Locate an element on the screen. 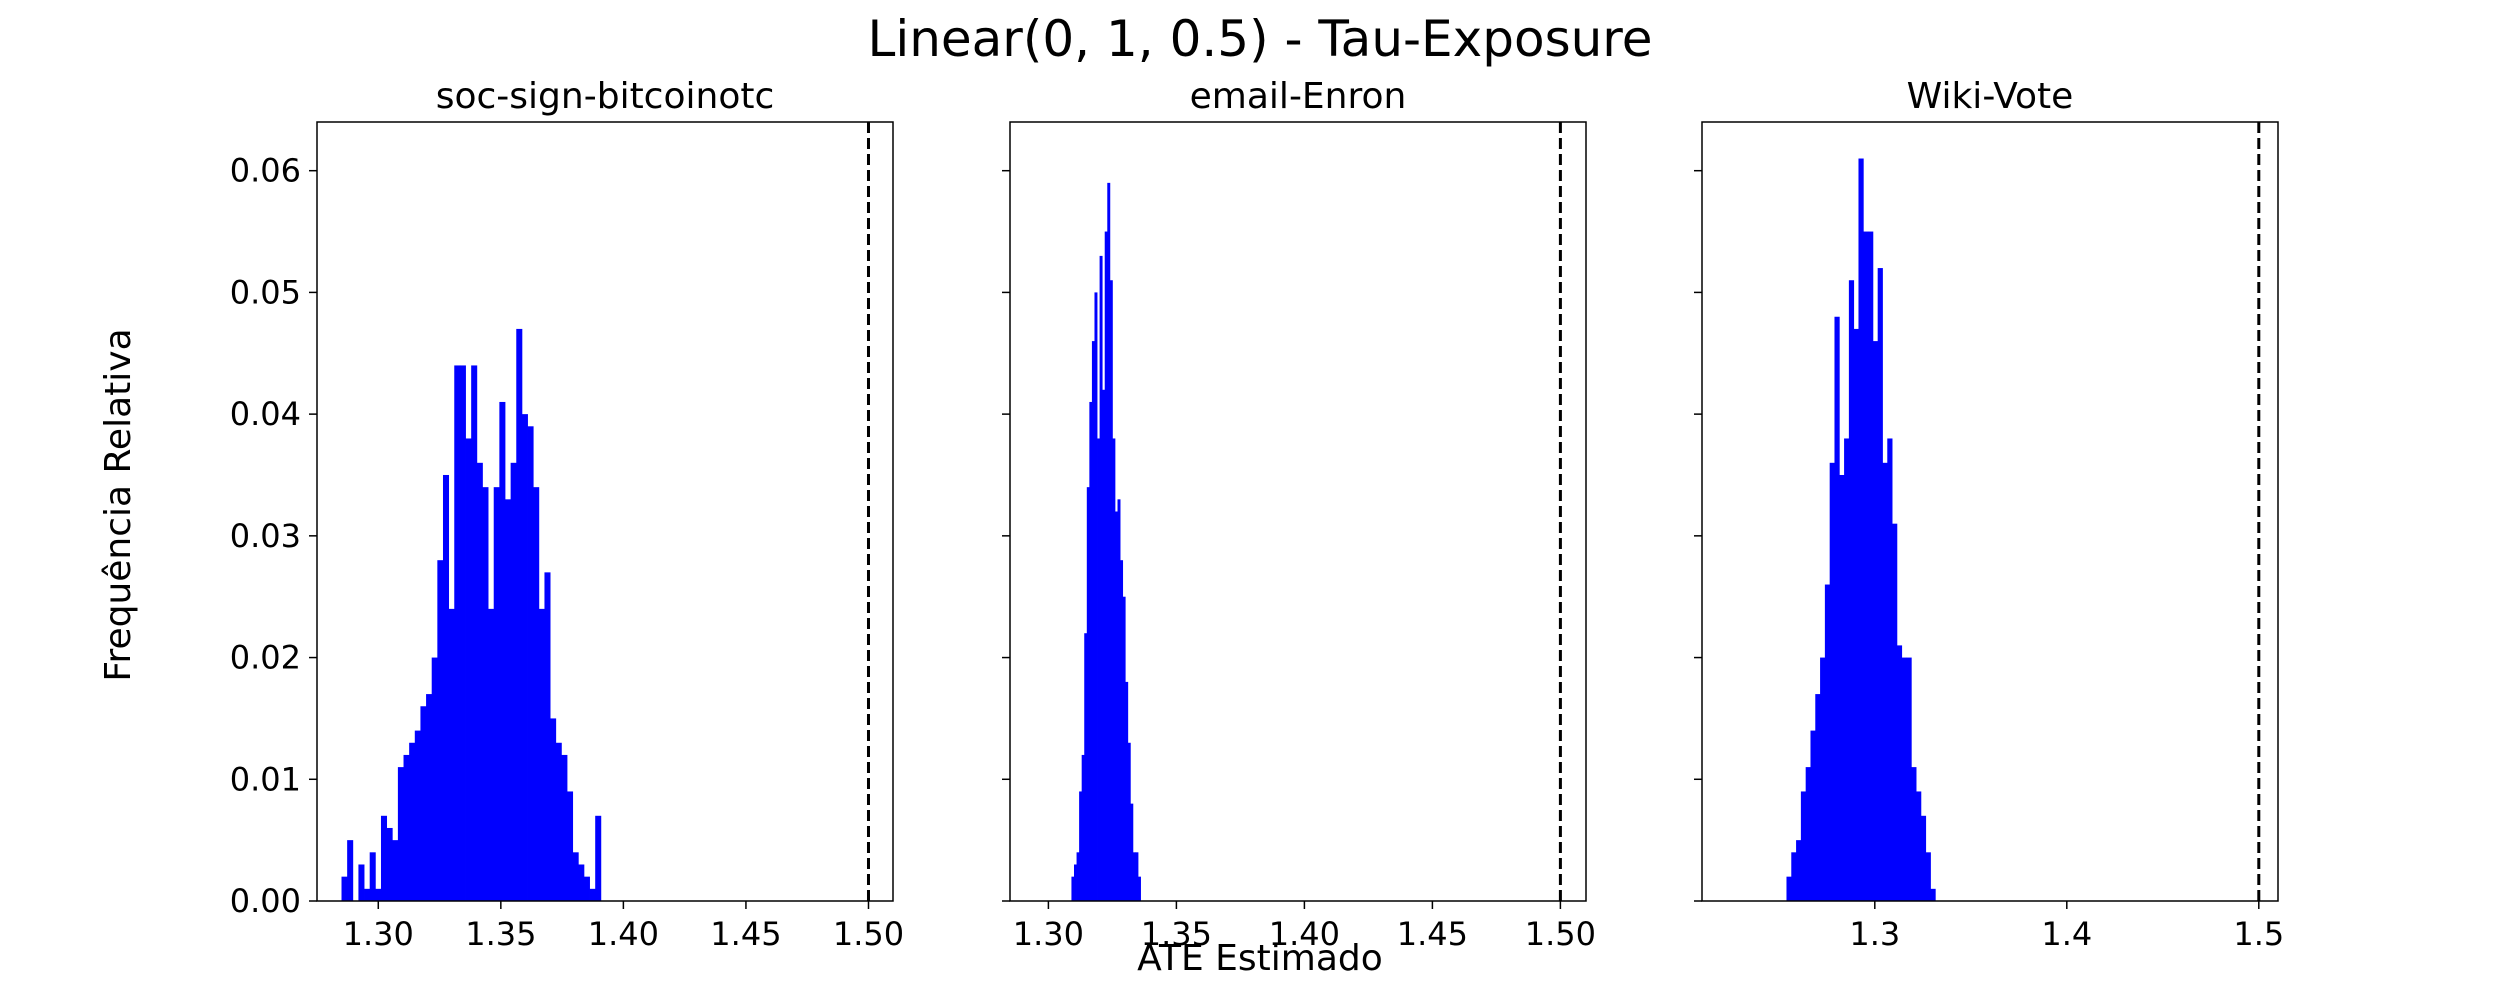  panel-title: email-Enron is located at coordinates (1298, 96).